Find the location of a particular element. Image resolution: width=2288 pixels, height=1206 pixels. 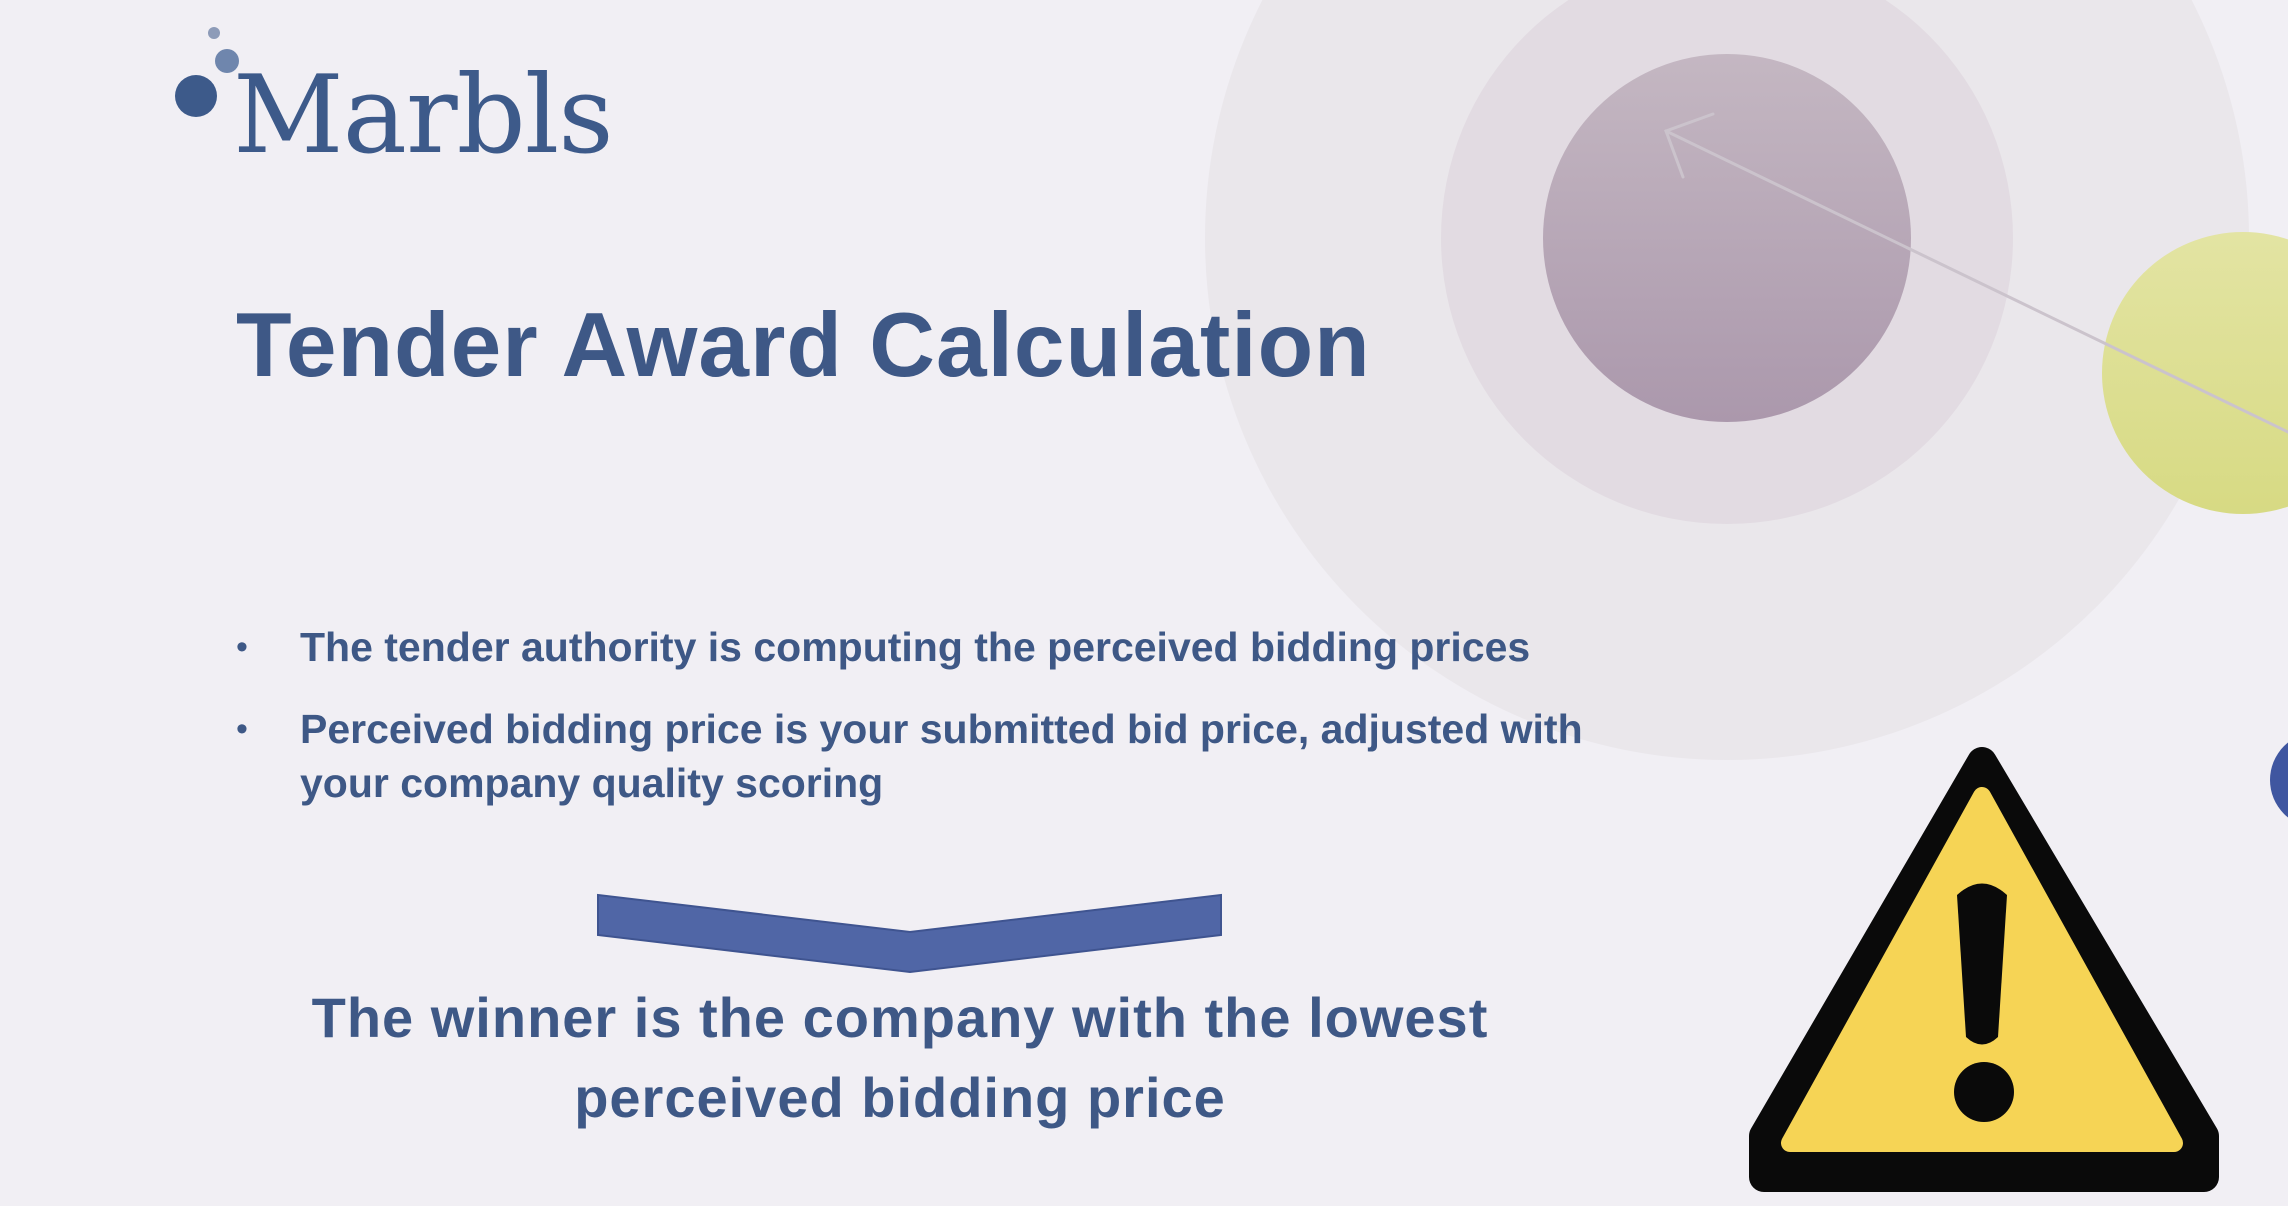

chevron-down-icon is located at coordinates (909, 933).